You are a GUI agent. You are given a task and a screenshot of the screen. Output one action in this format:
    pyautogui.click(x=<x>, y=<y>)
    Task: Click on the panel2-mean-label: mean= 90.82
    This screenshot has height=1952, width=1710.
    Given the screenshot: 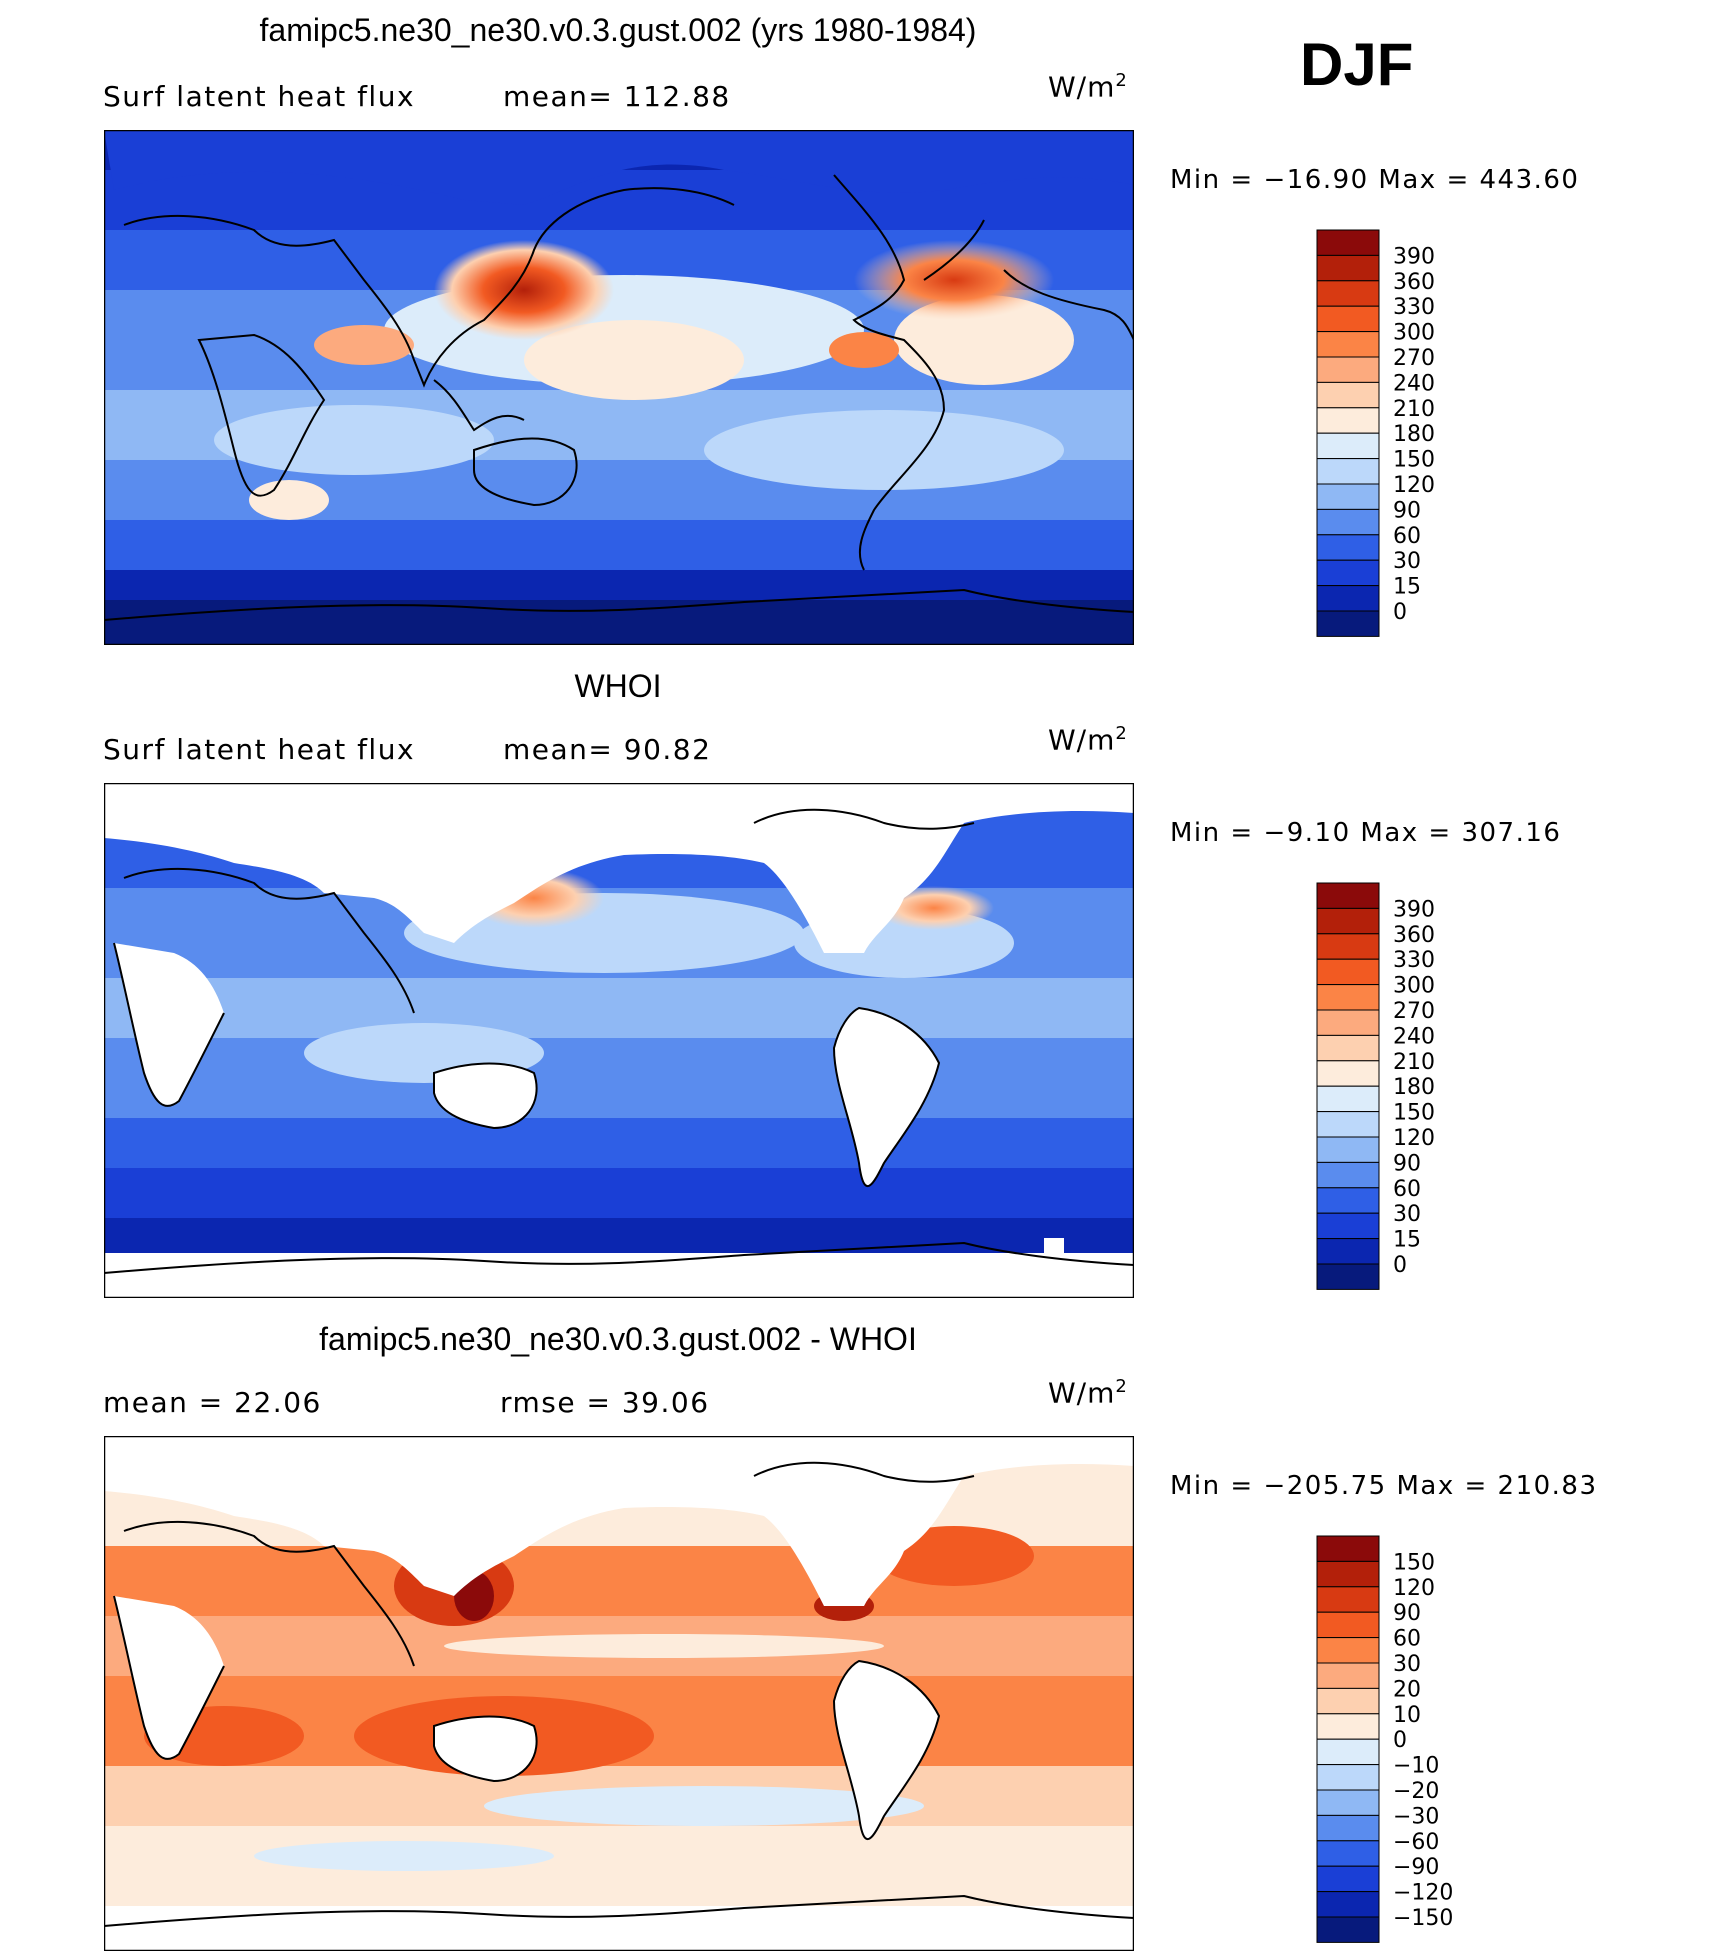 What is the action you would take?
    pyautogui.click(x=607, y=749)
    